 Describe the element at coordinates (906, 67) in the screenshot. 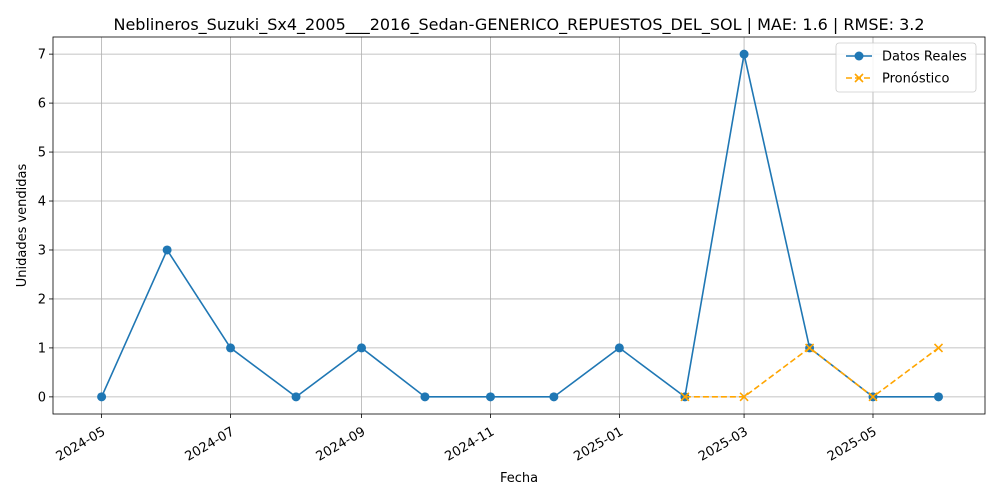

I see `legend: Datos Reales Pronóstico` at that location.